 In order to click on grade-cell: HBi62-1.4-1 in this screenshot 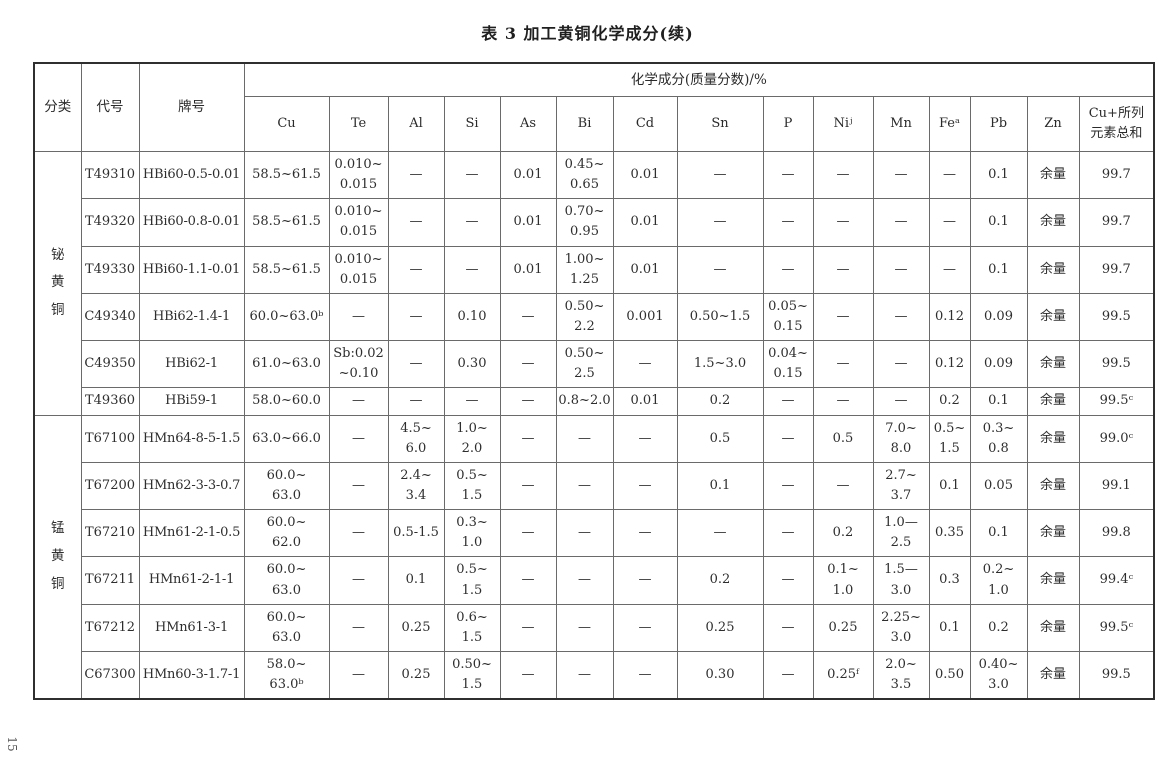, I will do `click(191, 317)`.